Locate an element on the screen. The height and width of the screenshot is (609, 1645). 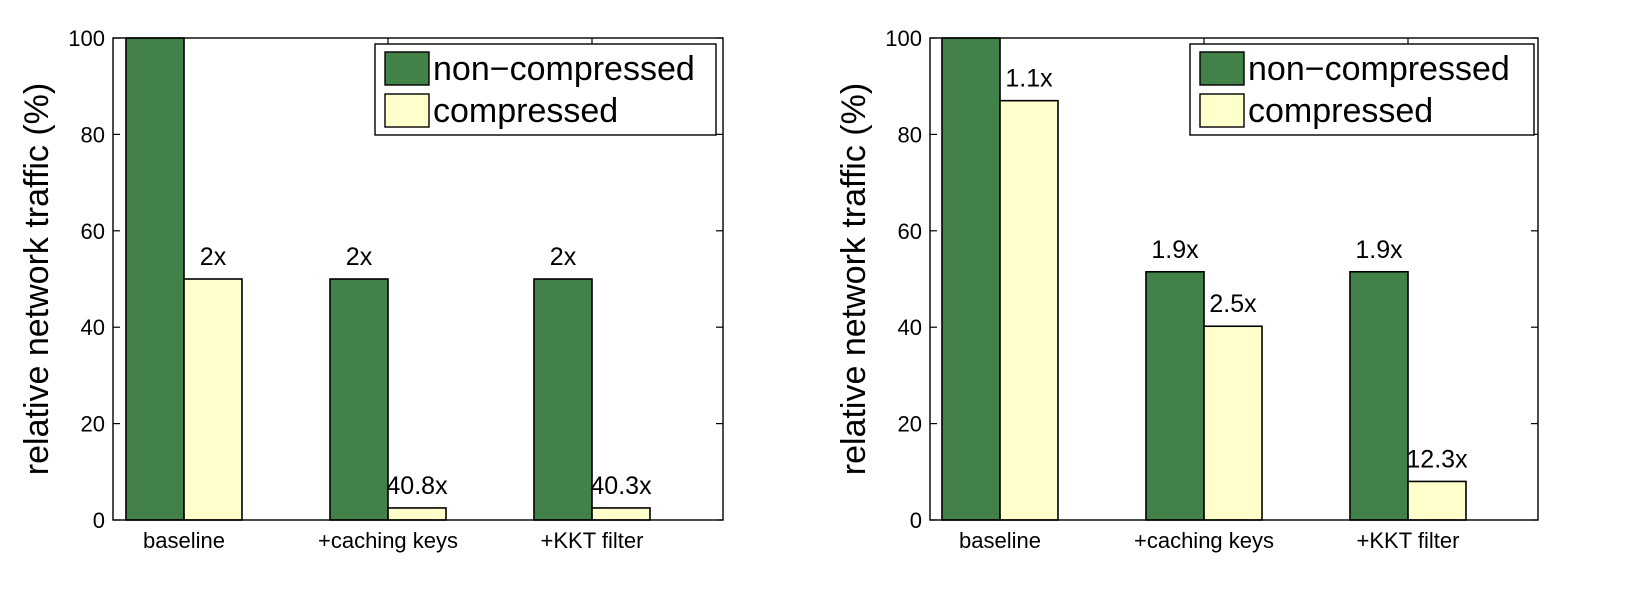
data-label: 40.8x is located at coordinates (417, 486).